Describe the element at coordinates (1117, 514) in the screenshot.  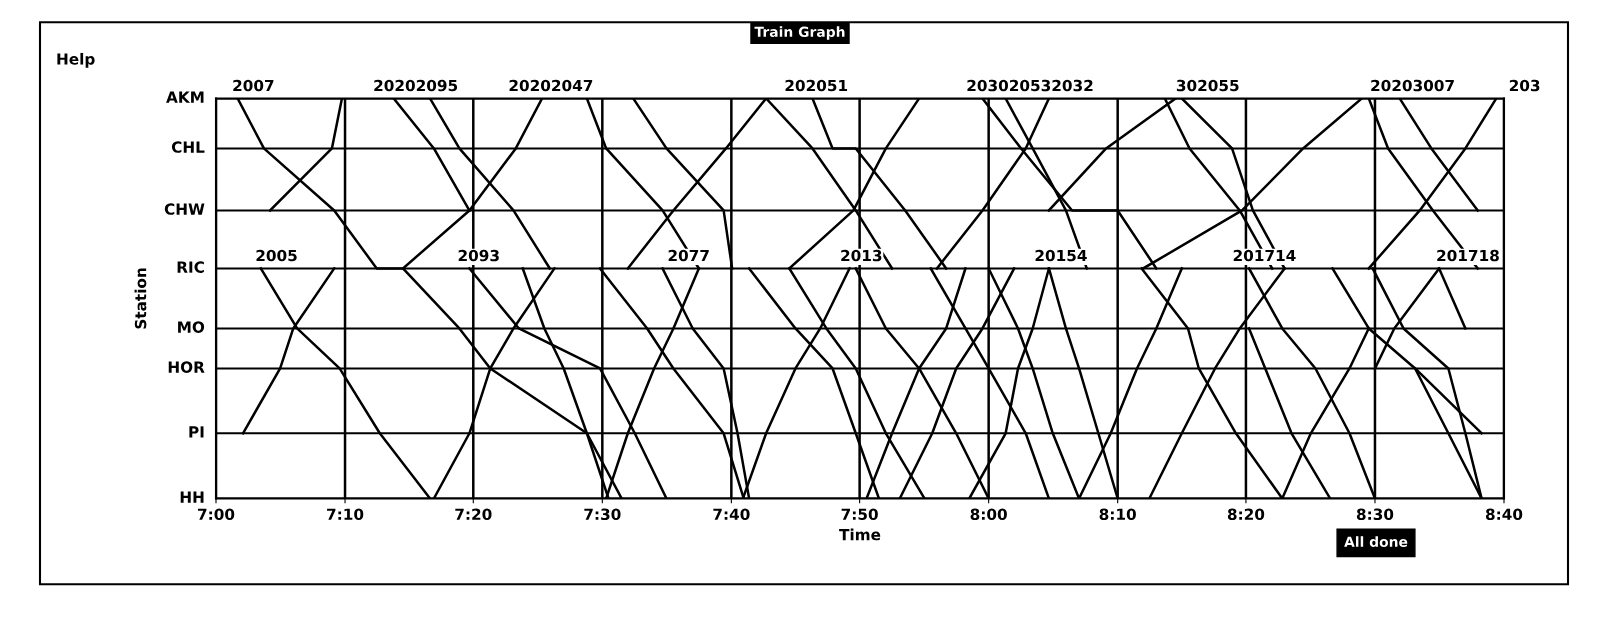
I see `x-tick-label: 8:10` at that location.